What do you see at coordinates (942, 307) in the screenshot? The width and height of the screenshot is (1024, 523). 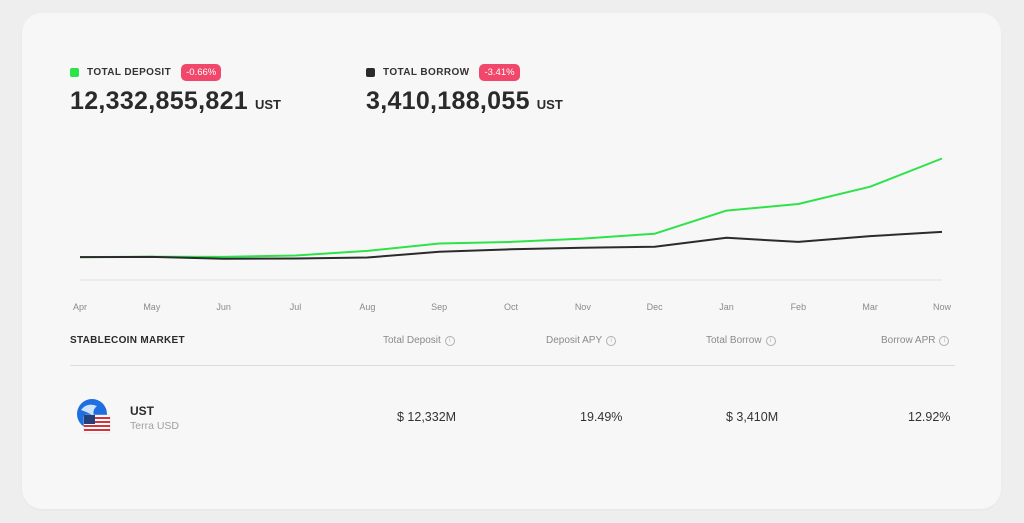 I see `x-tick-label: Now` at bounding box center [942, 307].